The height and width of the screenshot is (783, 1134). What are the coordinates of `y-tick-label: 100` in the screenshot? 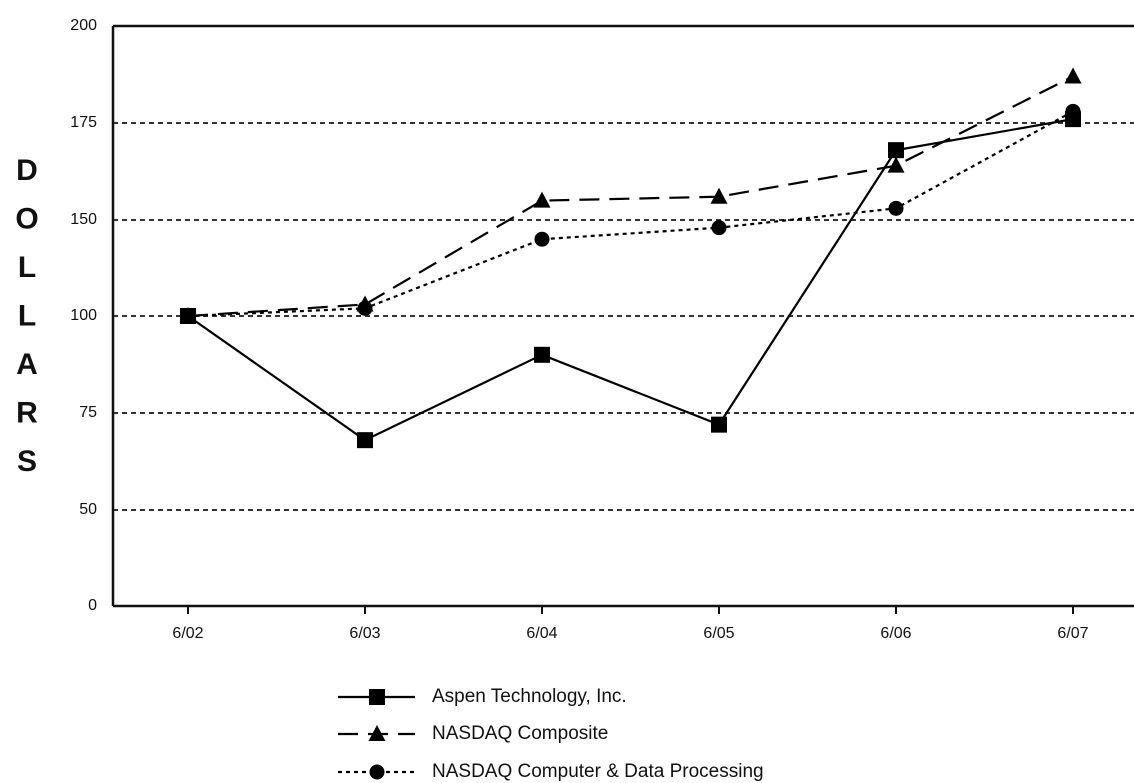 It's located at (83, 315).